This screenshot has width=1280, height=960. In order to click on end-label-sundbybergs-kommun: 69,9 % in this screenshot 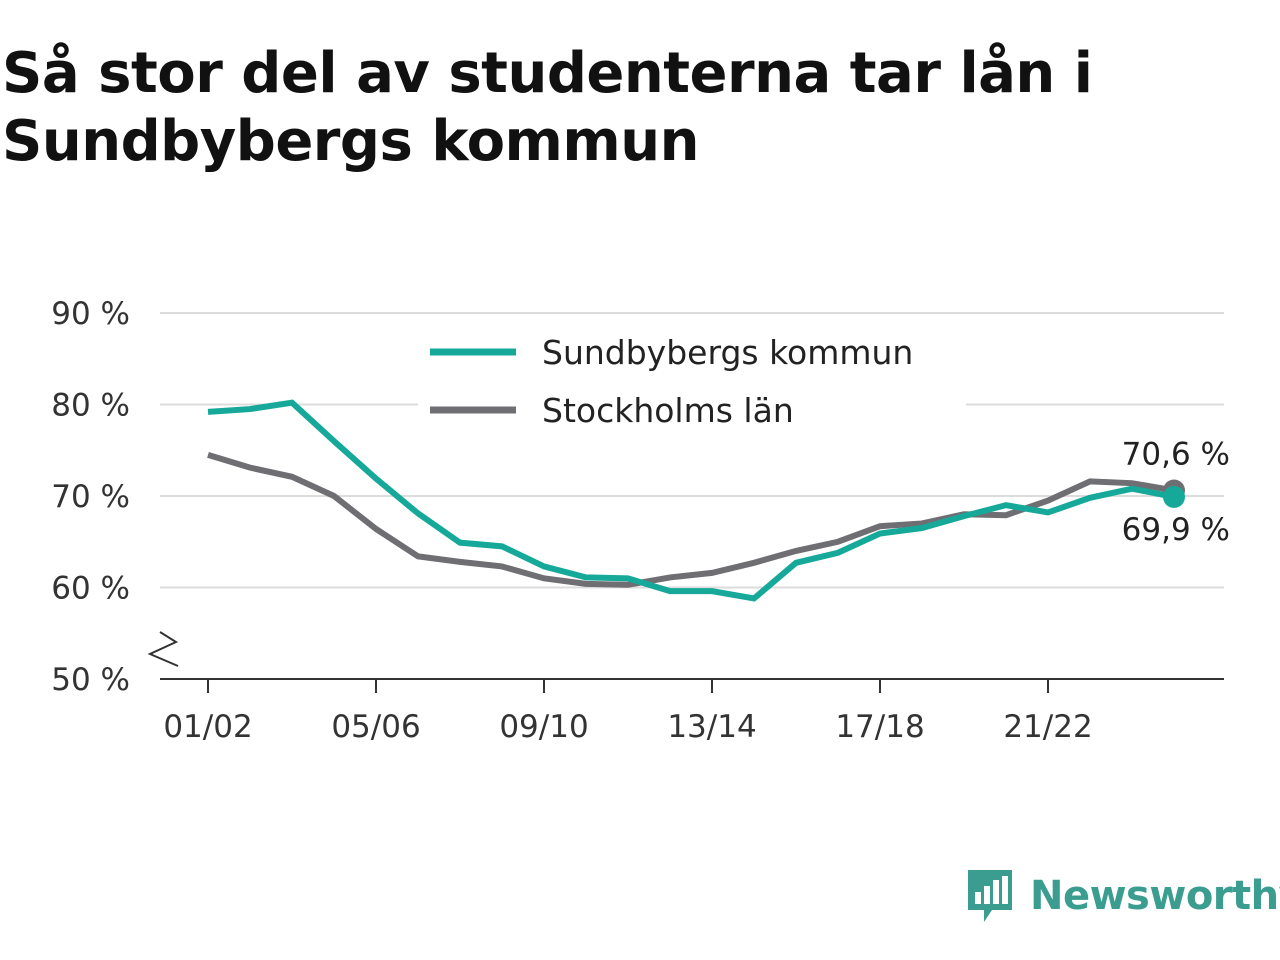, I will do `click(1176, 530)`.